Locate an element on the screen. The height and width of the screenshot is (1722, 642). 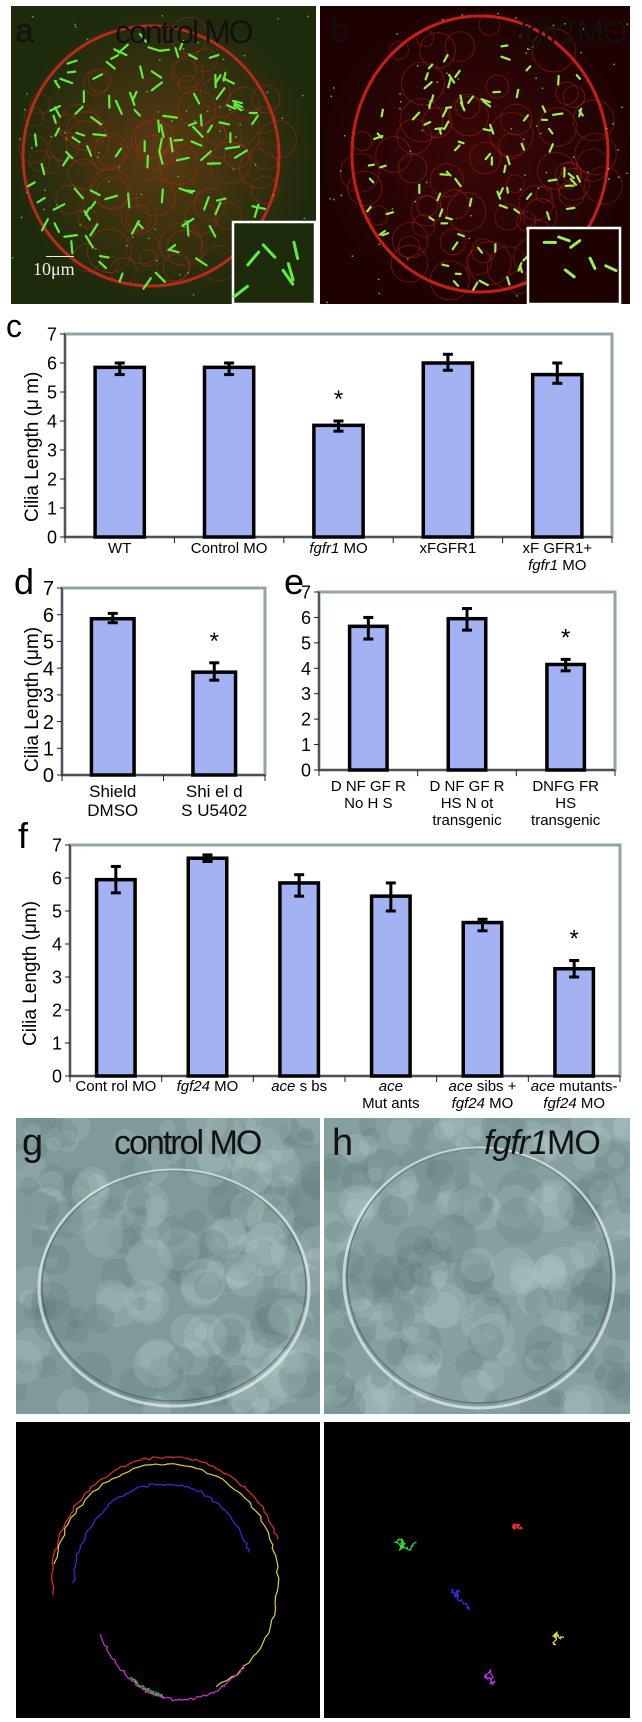
panel-g-bead-tracks is located at coordinates (168, 1570).